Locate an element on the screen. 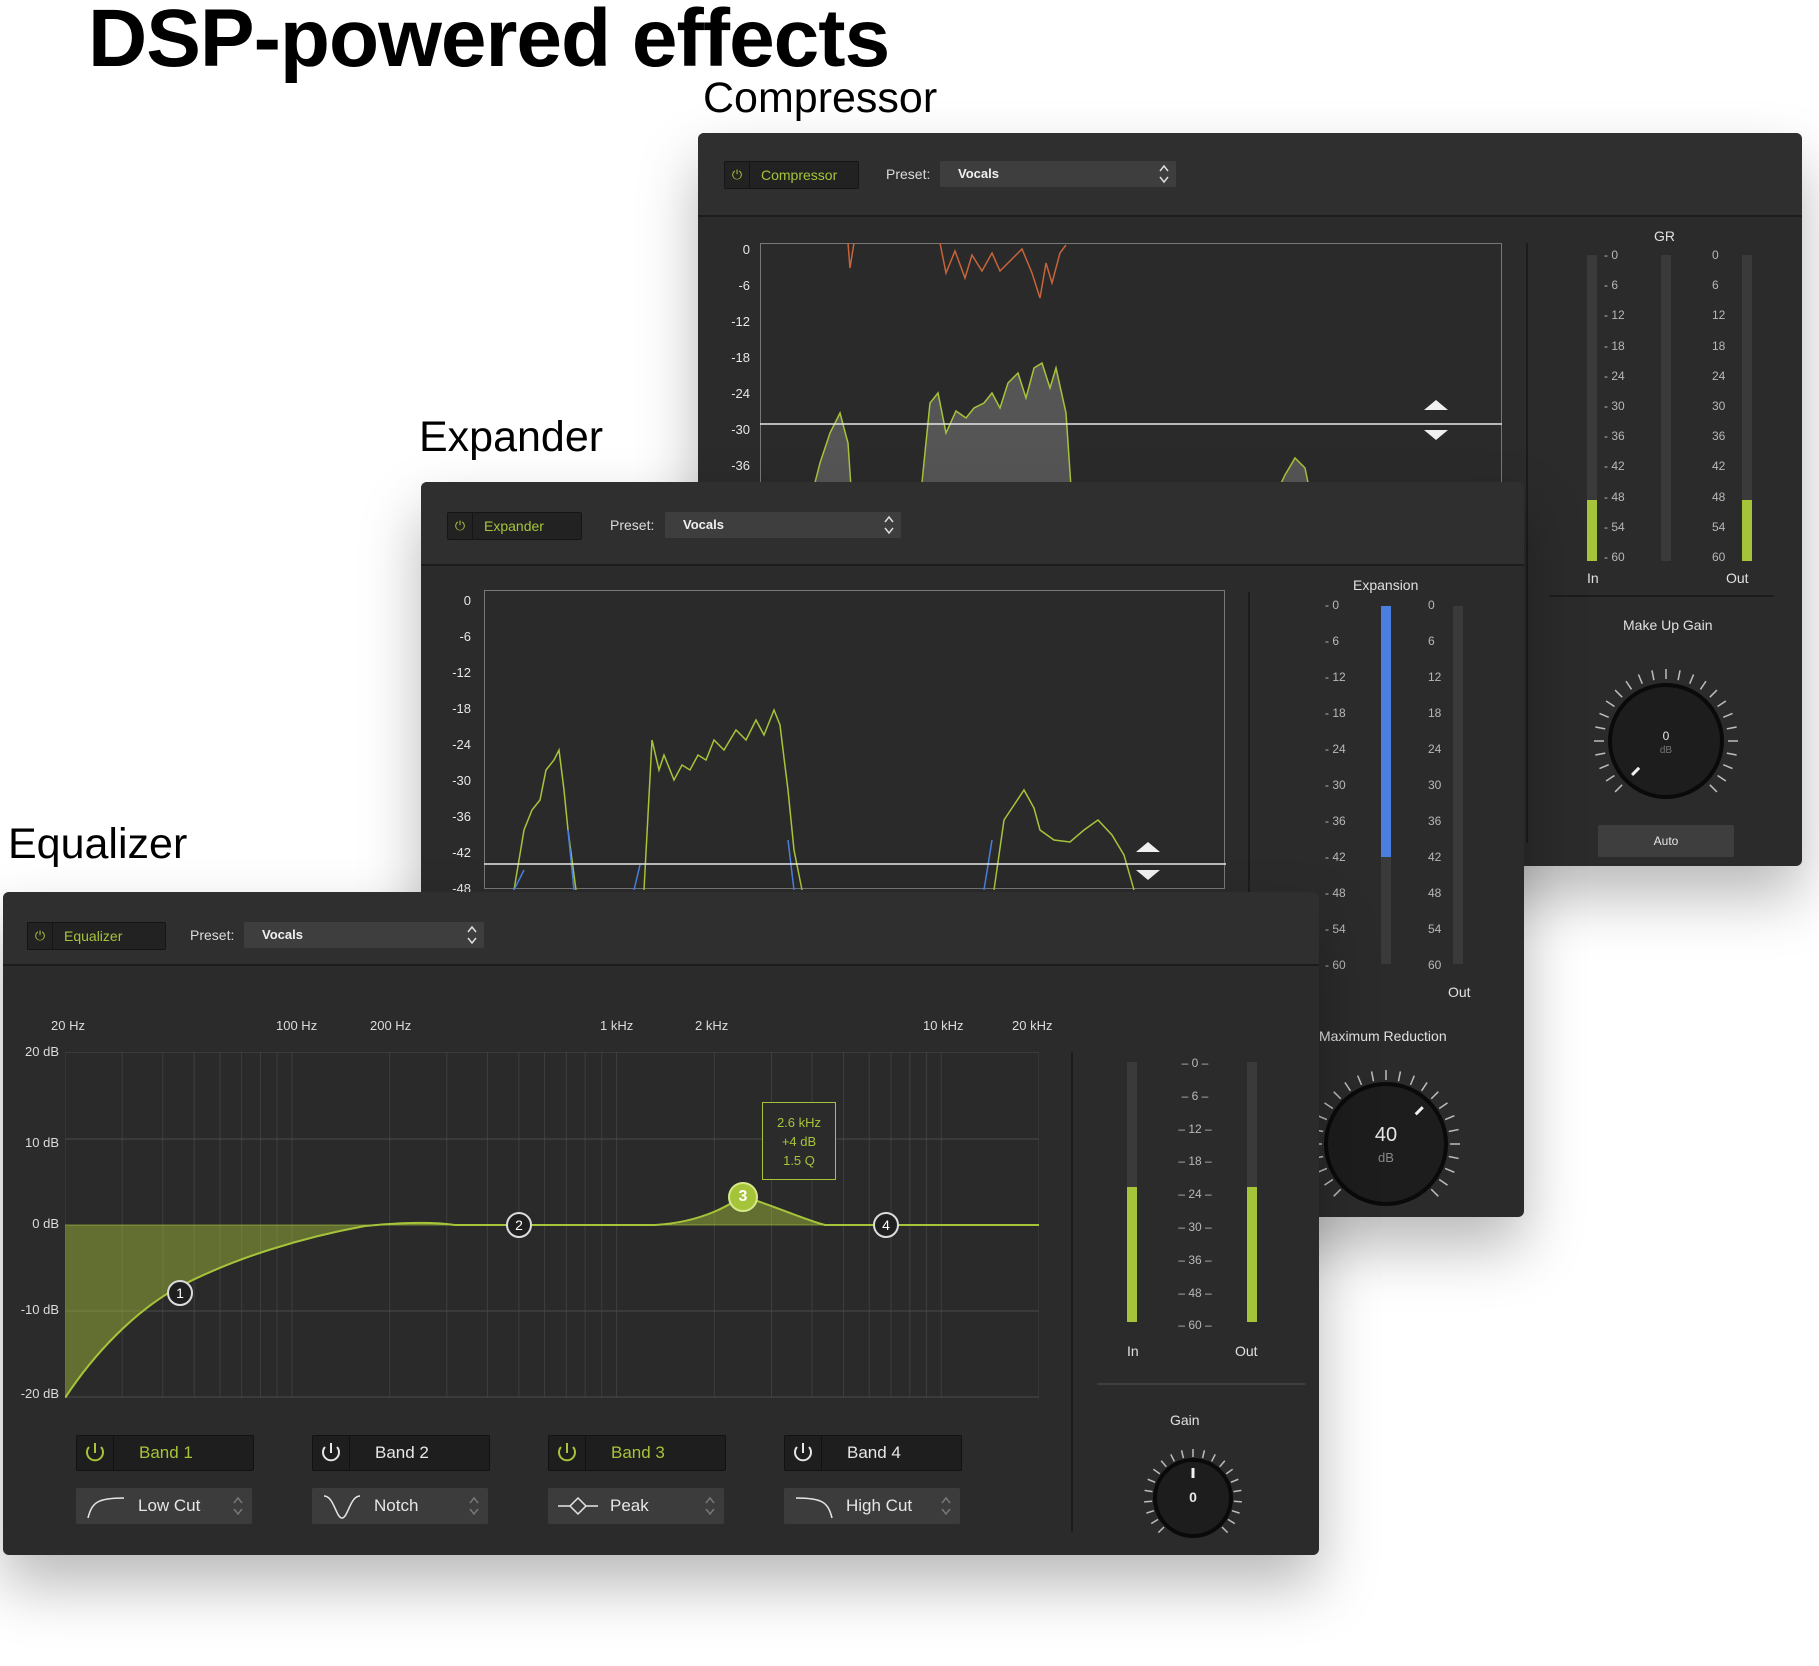  freq-label: 2 kHz is located at coordinates (712, 1025).